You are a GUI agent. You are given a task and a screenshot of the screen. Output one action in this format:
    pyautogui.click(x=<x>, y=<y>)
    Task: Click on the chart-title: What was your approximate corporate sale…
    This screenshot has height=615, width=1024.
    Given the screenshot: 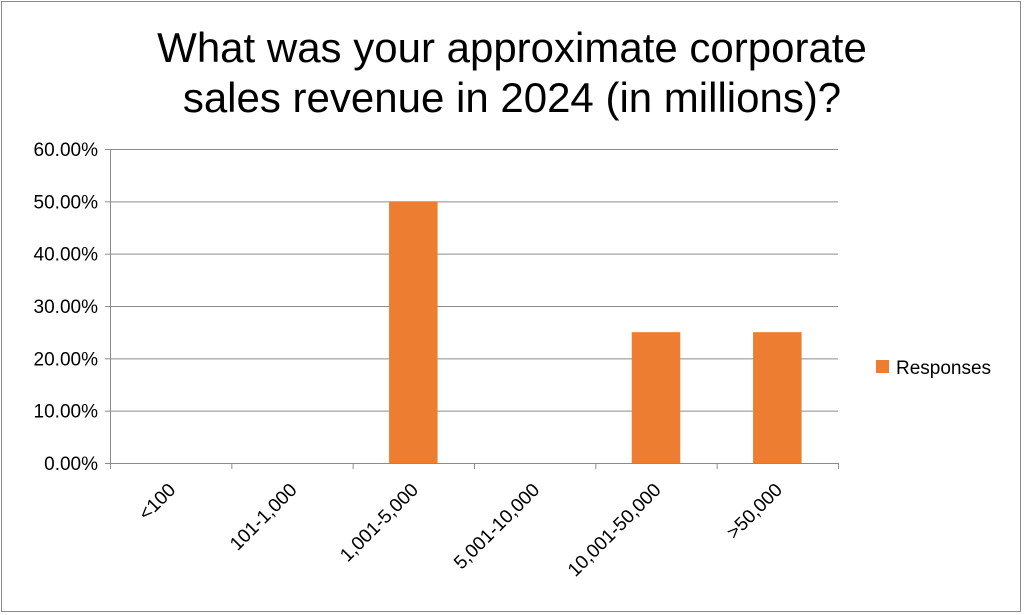 What is the action you would take?
    pyautogui.click(x=512, y=72)
    